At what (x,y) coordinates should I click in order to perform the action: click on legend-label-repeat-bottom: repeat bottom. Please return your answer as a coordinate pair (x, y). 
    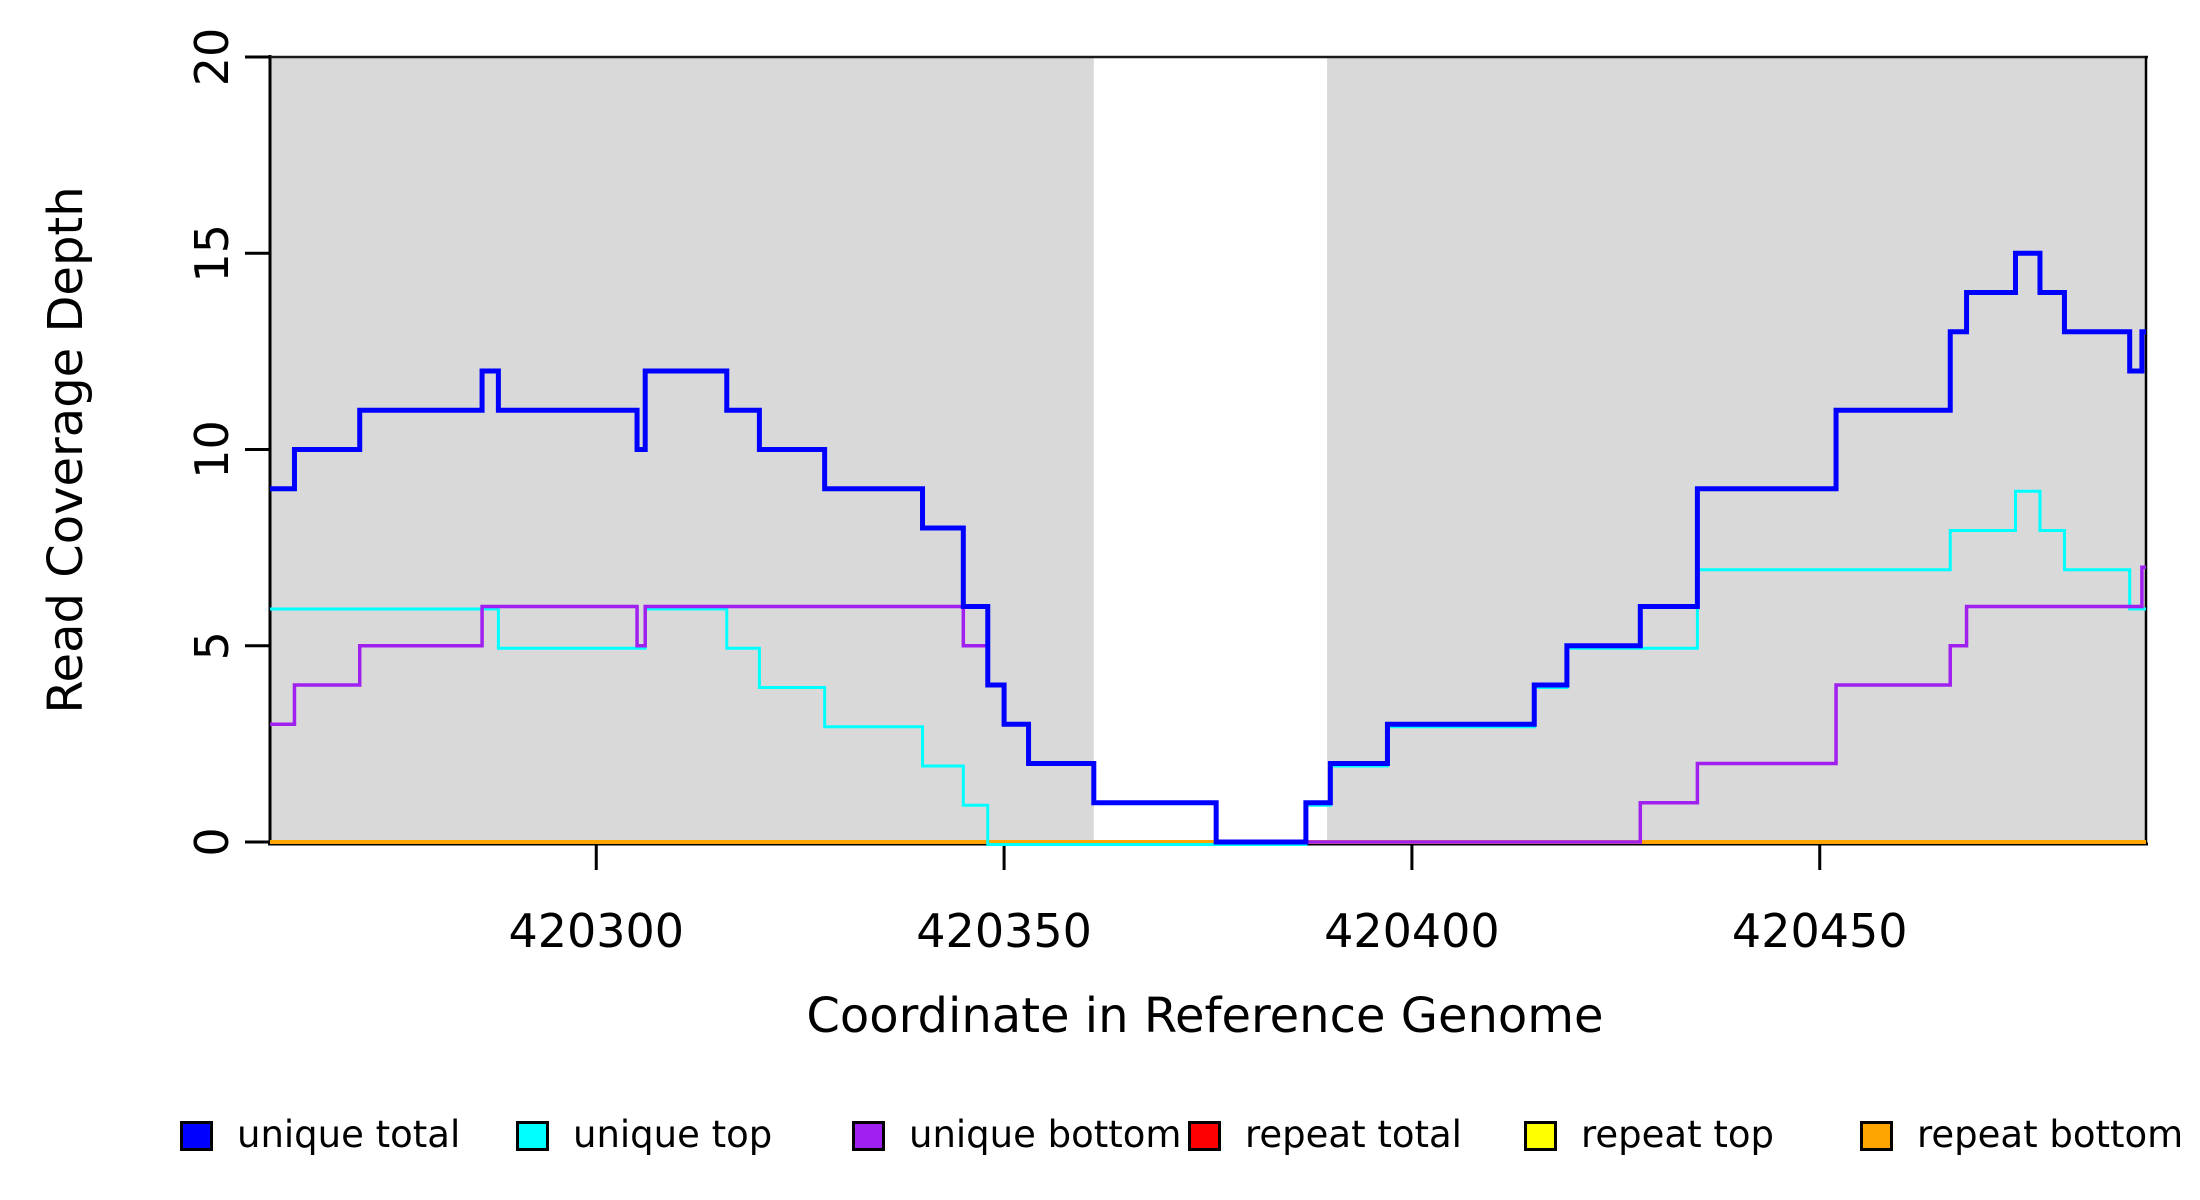
    Looking at the image, I should click on (2050, 1134).